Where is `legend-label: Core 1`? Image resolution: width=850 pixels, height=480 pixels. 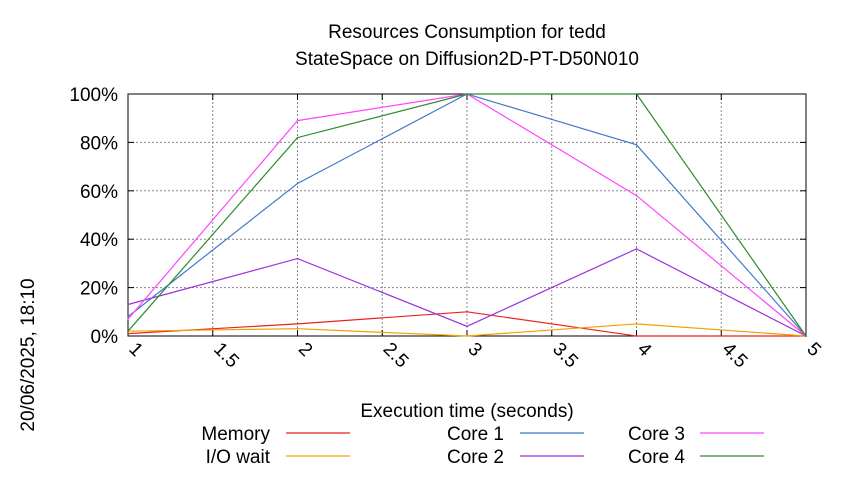 legend-label: Core 1 is located at coordinates (475, 434).